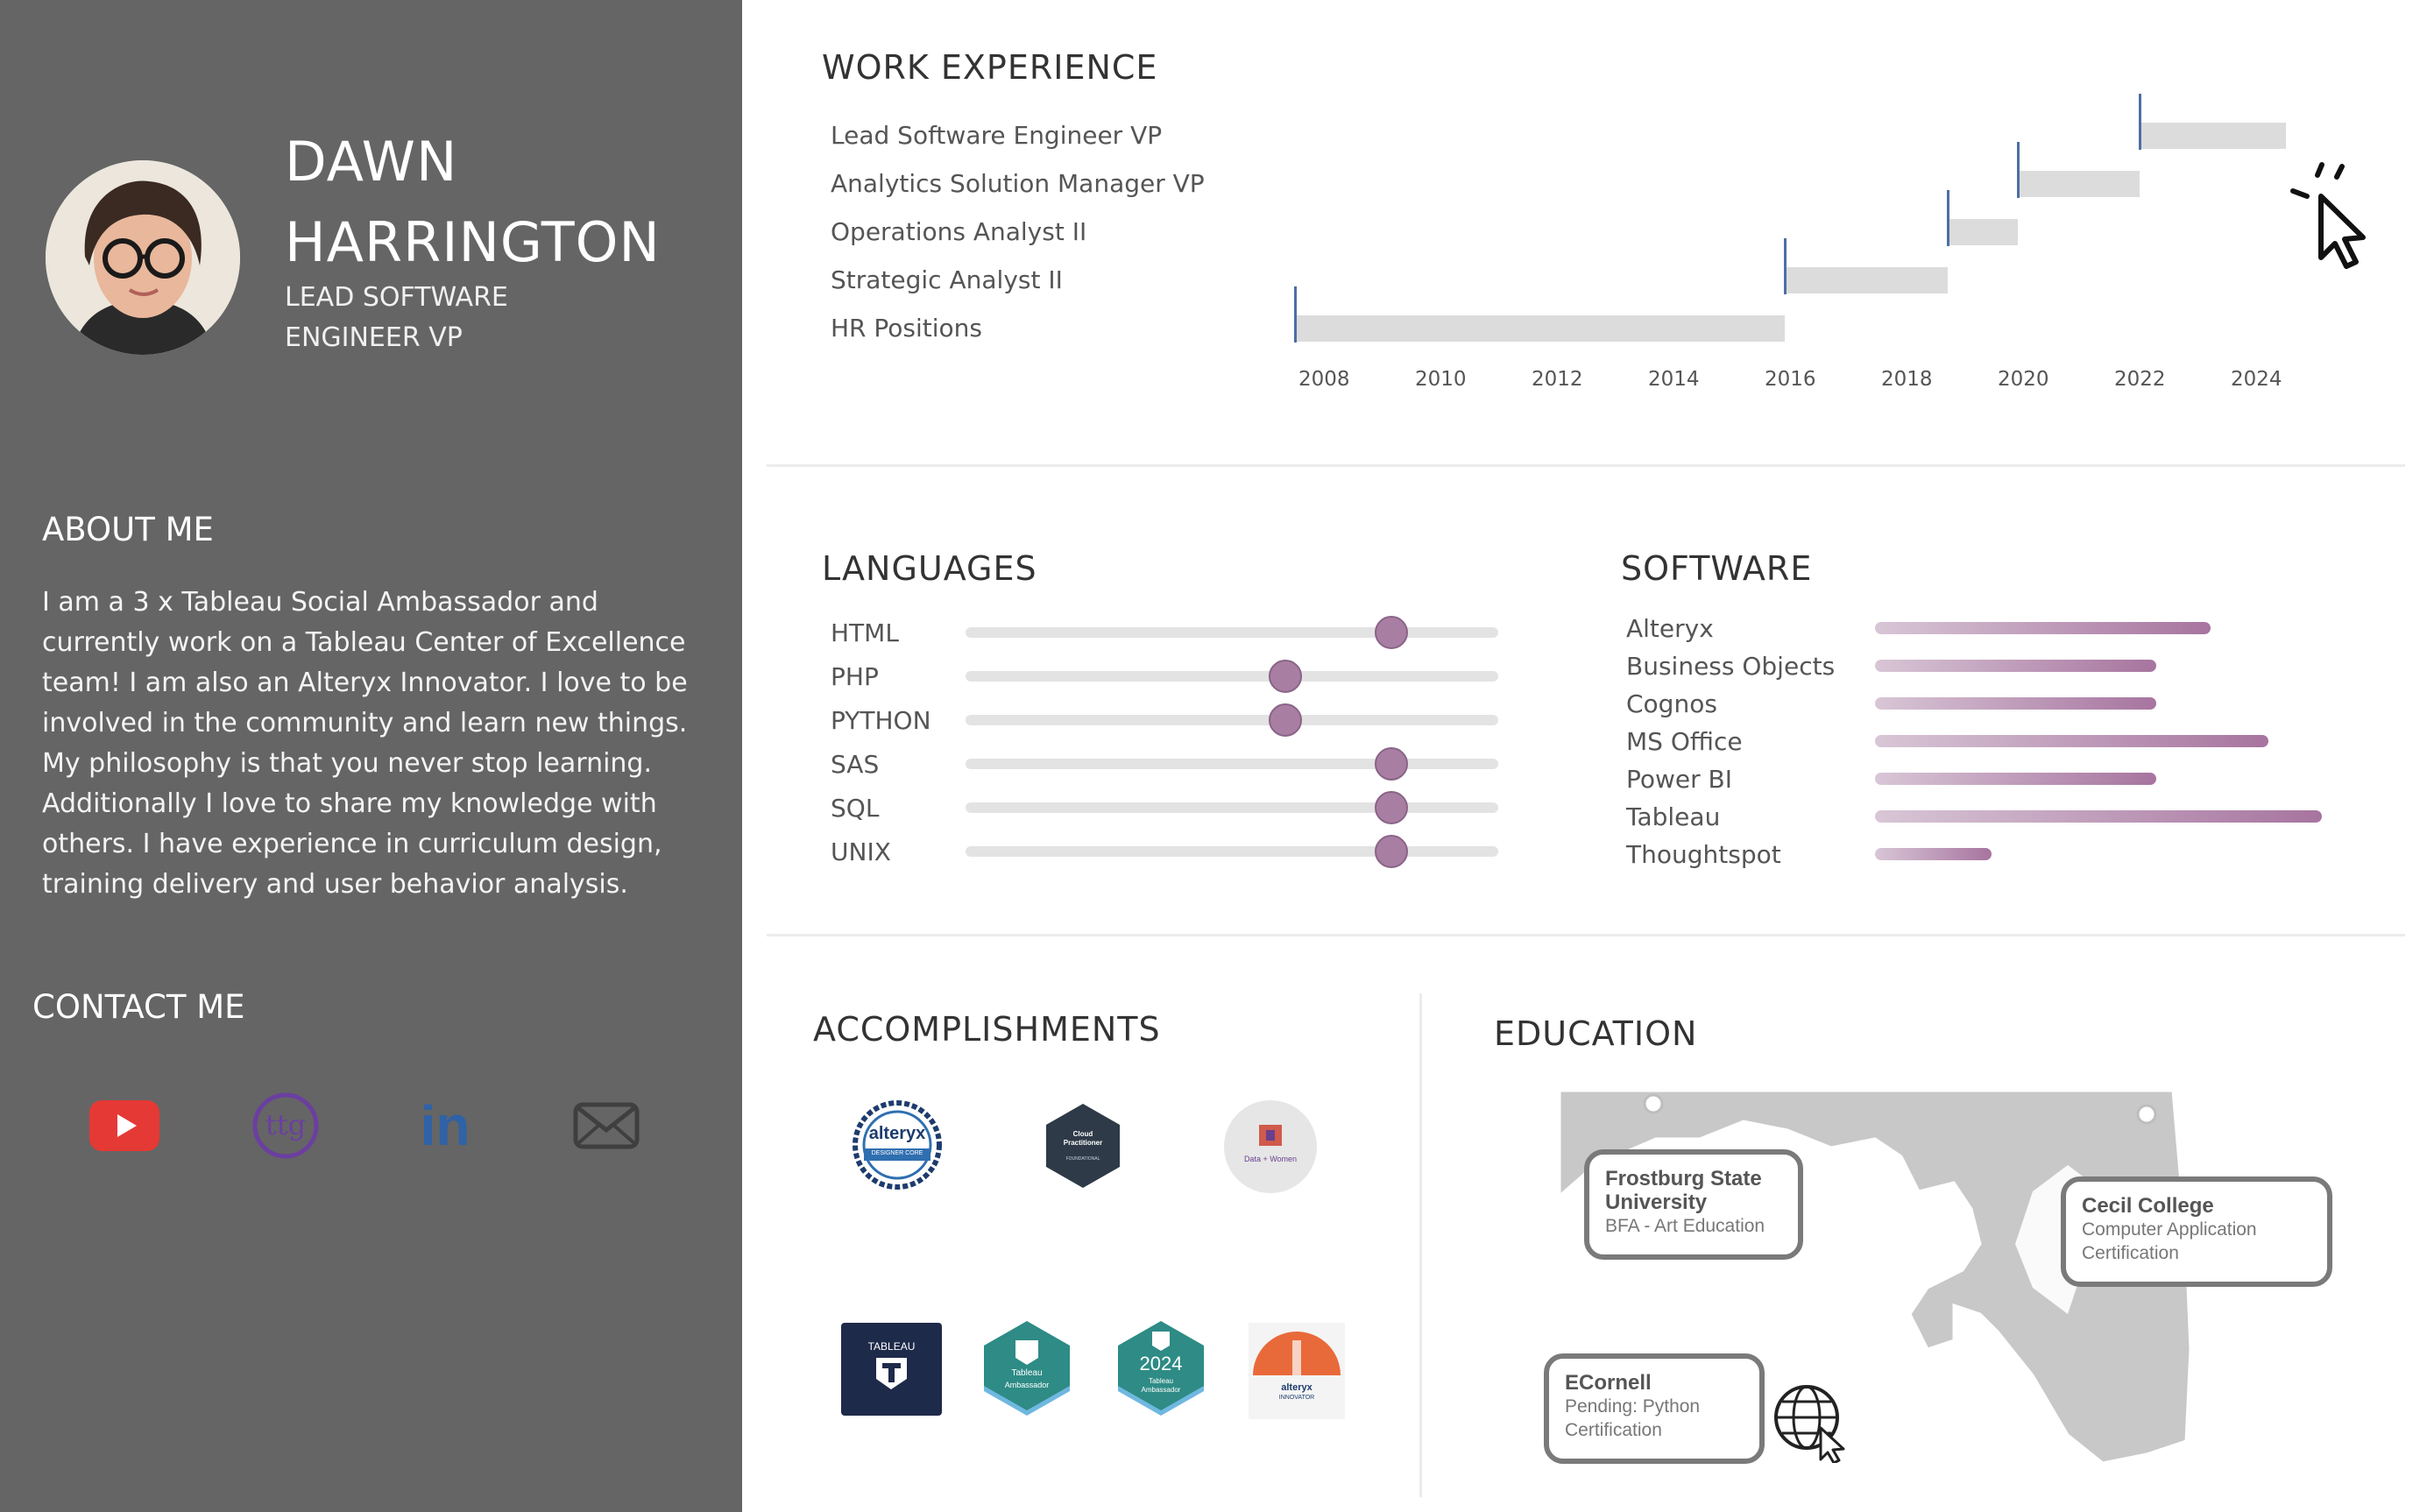  What do you see at coordinates (1671, 703) in the screenshot?
I see `software-label: Cognos` at bounding box center [1671, 703].